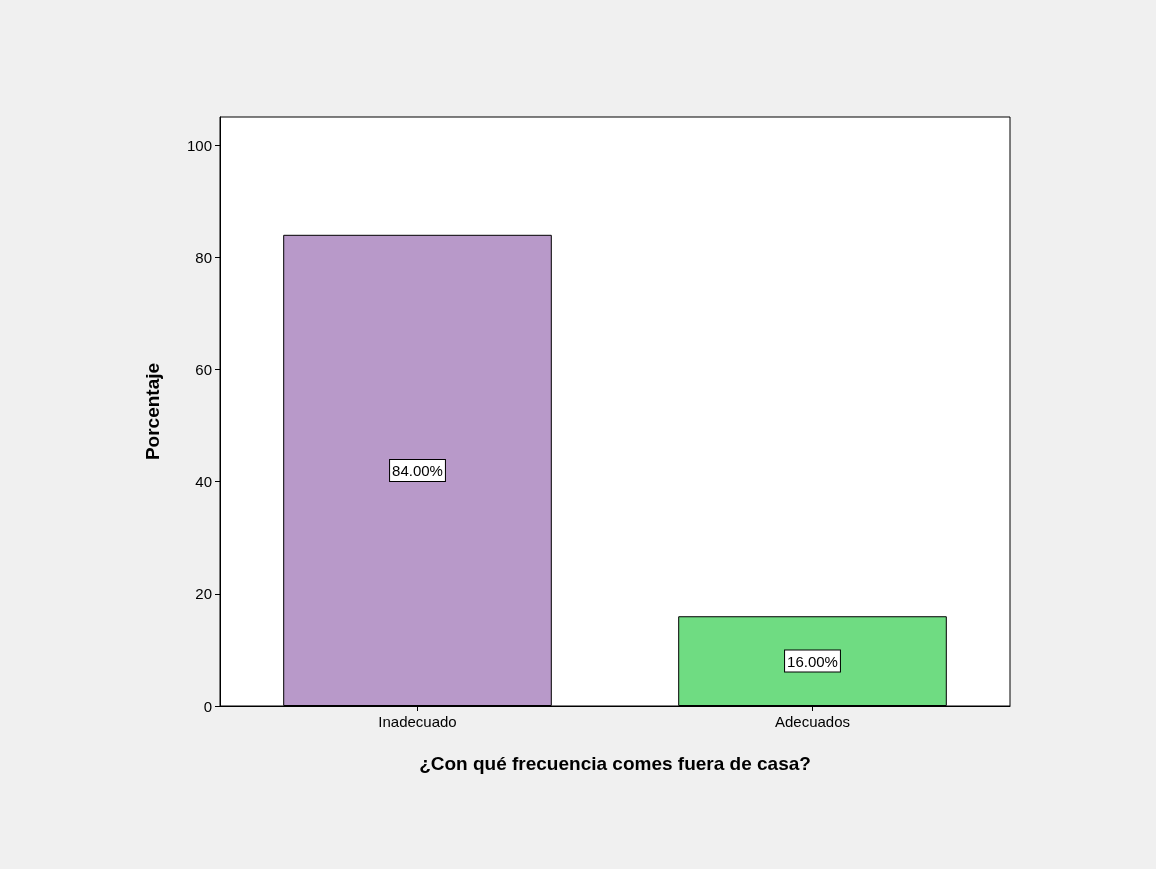  Describe the element at coordinates (203, 482) in the screenshot. I see `y-tick-label: 40` at that location.